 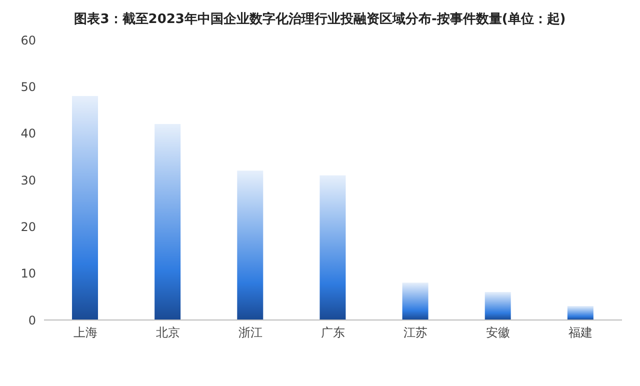 What do you see at coordinates (28, 227) in the screenshot?
I see `y-tick-label: 20` at bounding box center [28, 227].